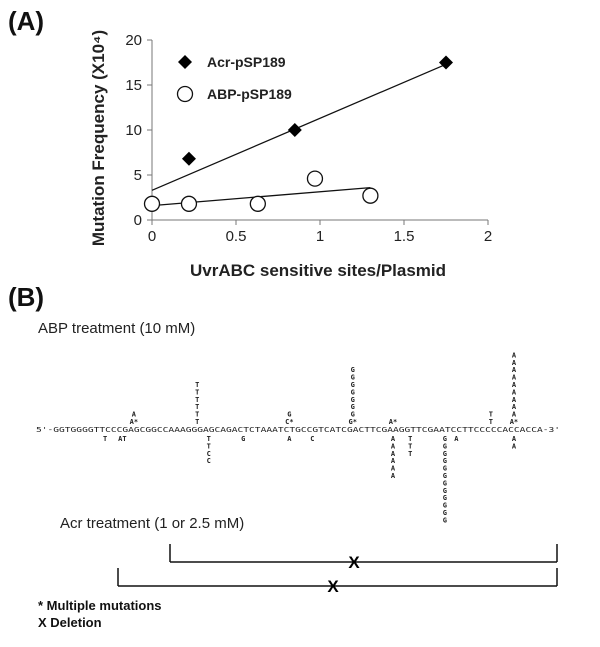 The width and height of the screenshot is (600, 647). Describe the element at coordinates (122, 439) in the screenshot. I see `mutation-below: AT` at that location.